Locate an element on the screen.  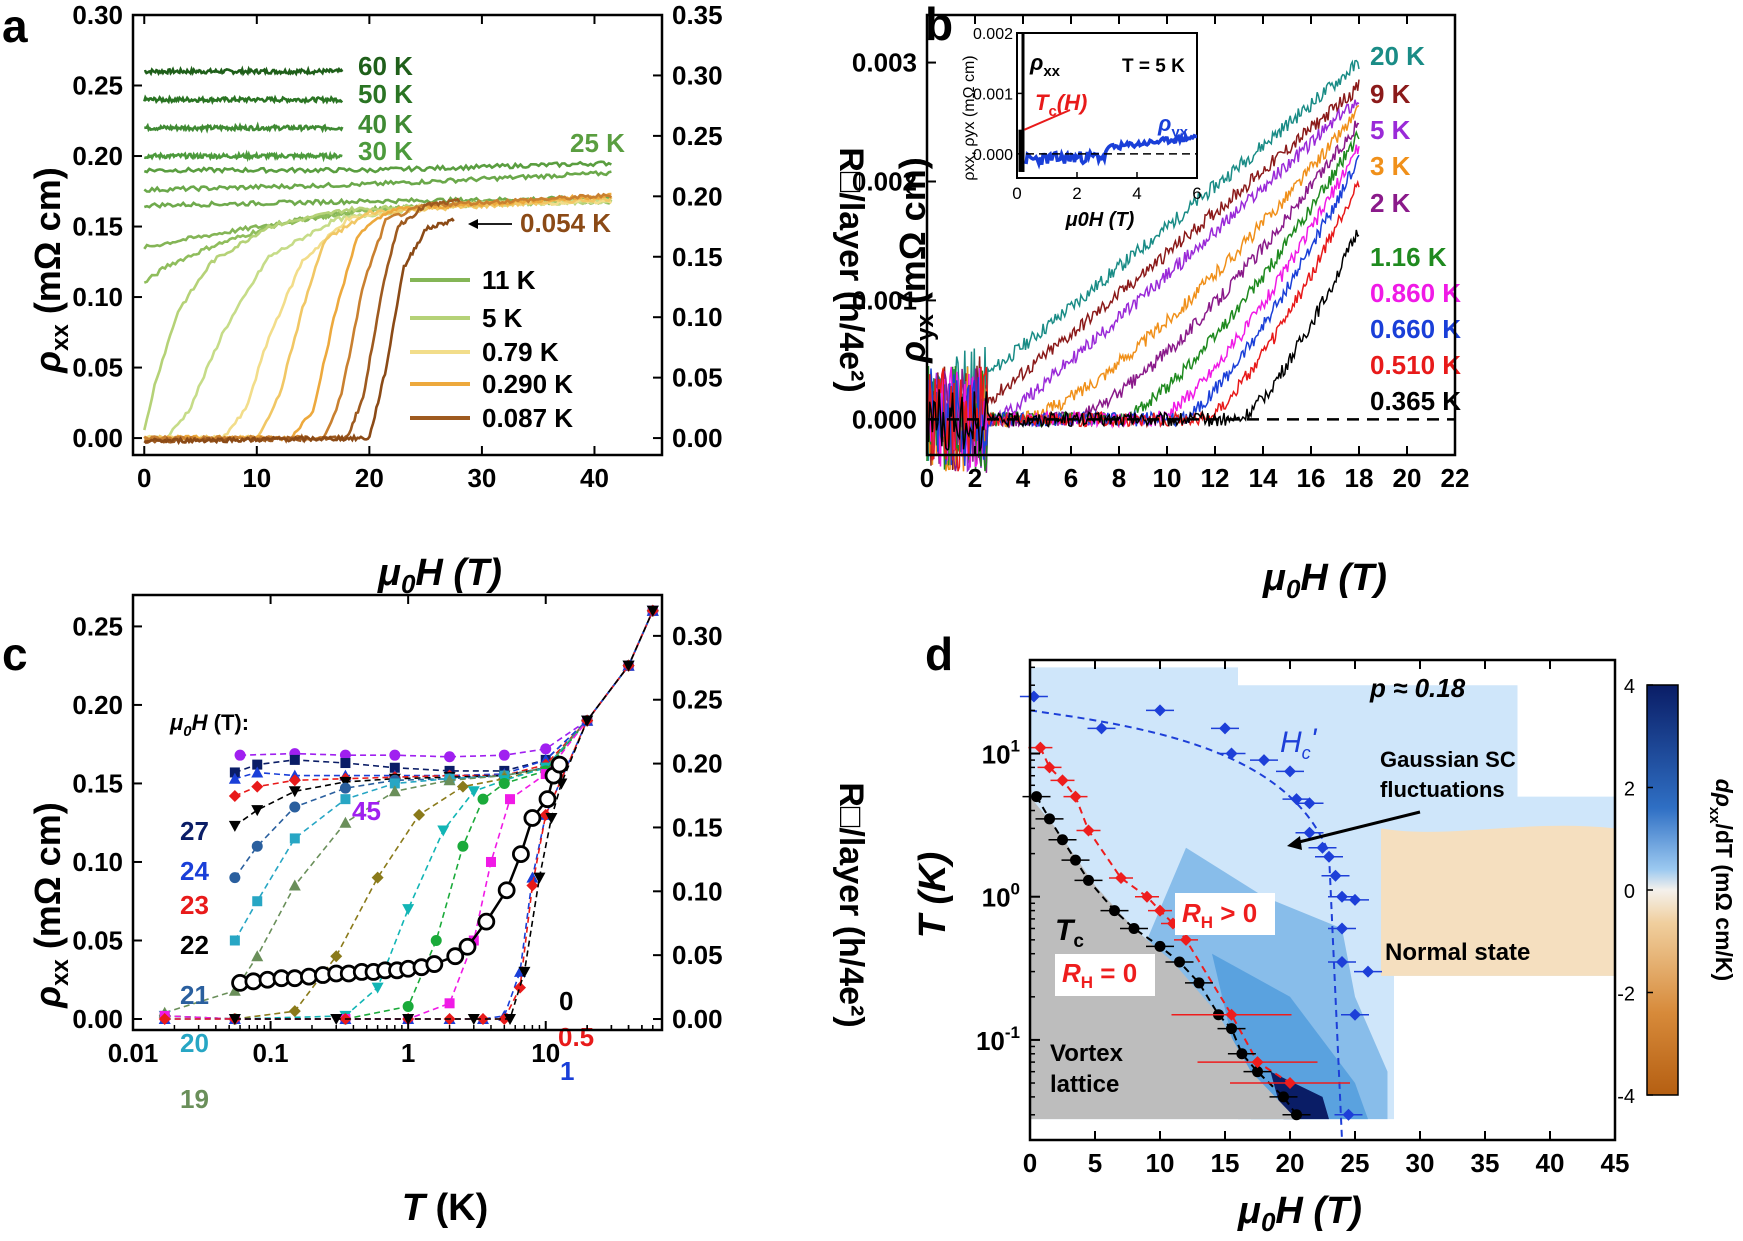
panel-a-letter: a is located at coordinates (15, 26).